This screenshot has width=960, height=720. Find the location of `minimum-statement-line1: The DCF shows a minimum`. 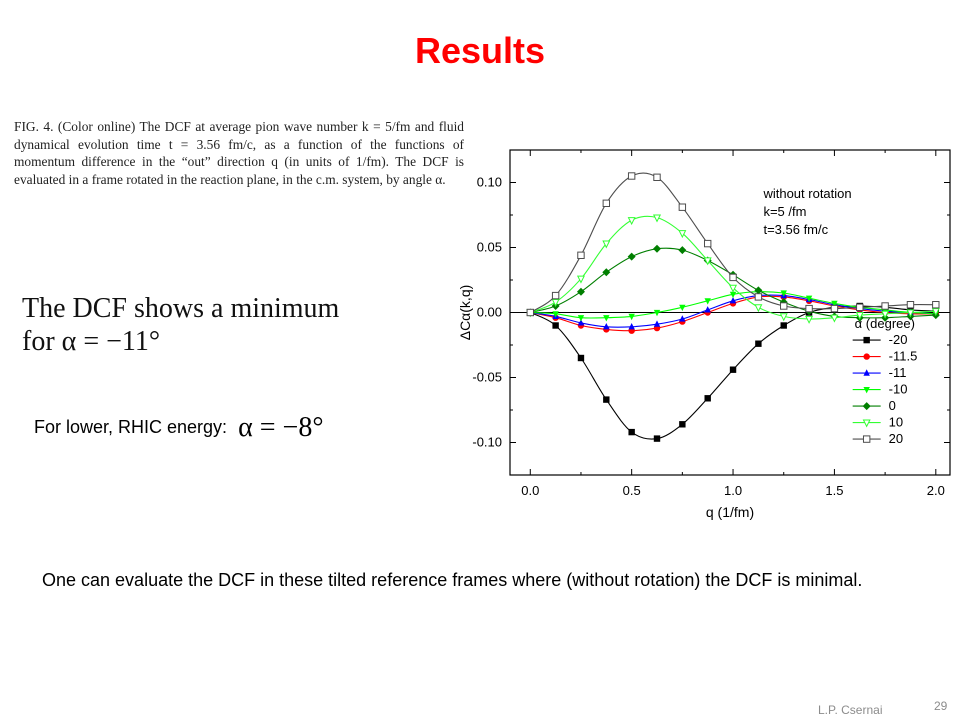

minimum-statement-line1: The DCF shows a minimum is located at coordinates (181, 308).